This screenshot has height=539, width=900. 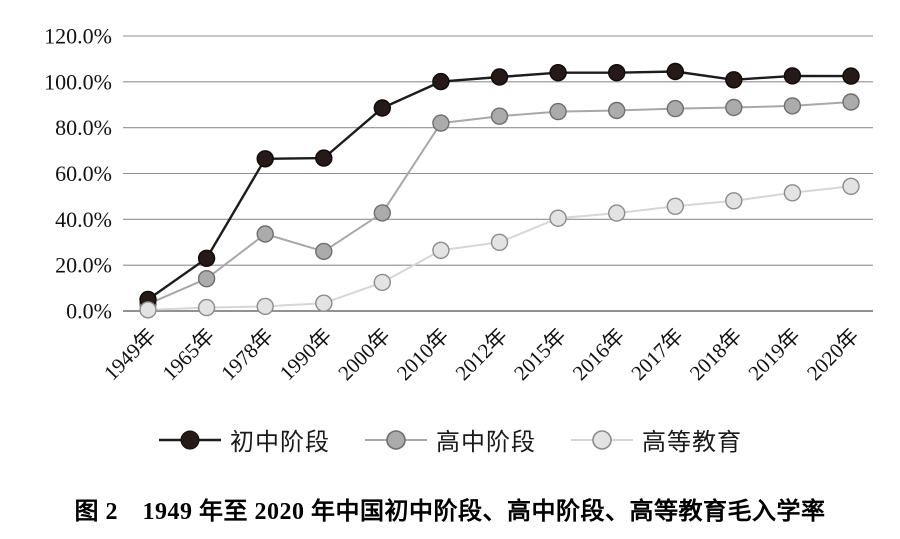 What do you see at coordinates (716, 355) in the screenshot?
I see `x-tick-label: 2018年` at bounding box center [716, 355].